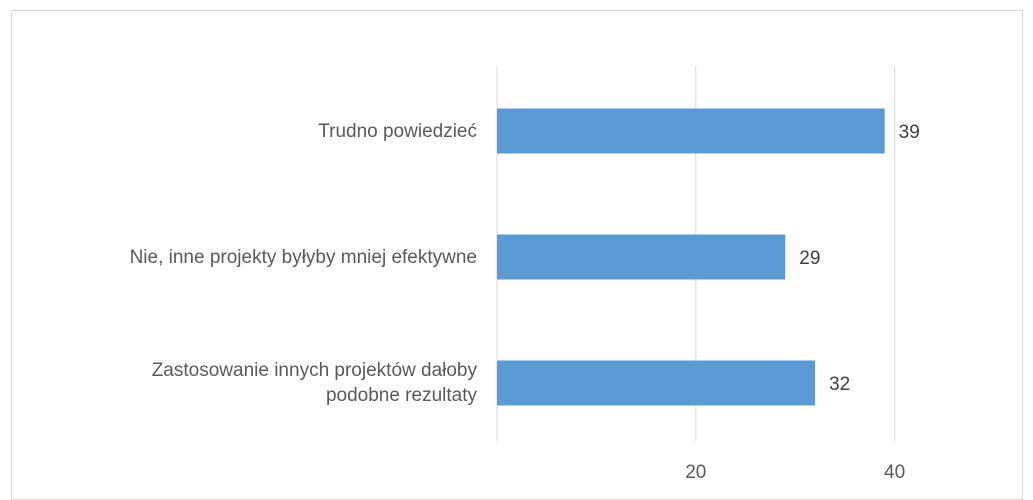 Image resolution: width=1033 pixels, height=500 pixels. What do you see at coordinates (839, 384) in the screenshot?
I see `data-label: 32` at bounding box center [839, 384].